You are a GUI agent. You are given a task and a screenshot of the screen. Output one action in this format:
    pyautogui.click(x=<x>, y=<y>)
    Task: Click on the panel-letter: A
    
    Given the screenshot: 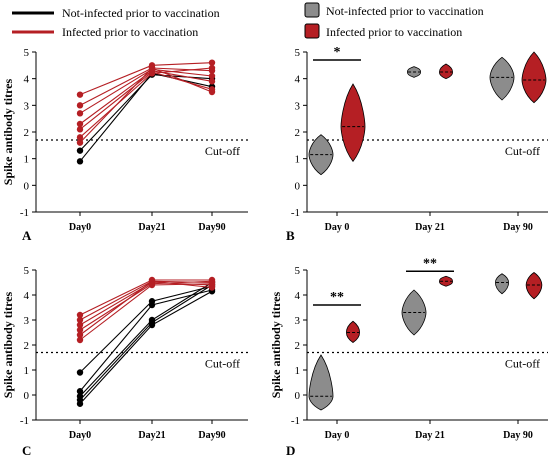 What is the action you would take?
    pyautogui.click(x=27, y=235)
    